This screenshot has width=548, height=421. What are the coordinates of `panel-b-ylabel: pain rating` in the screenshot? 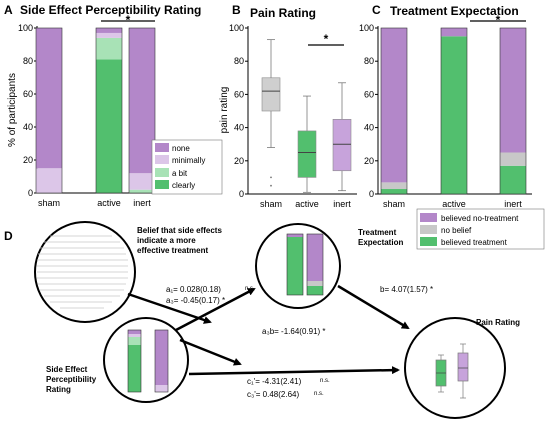 It's located at (224, 110).